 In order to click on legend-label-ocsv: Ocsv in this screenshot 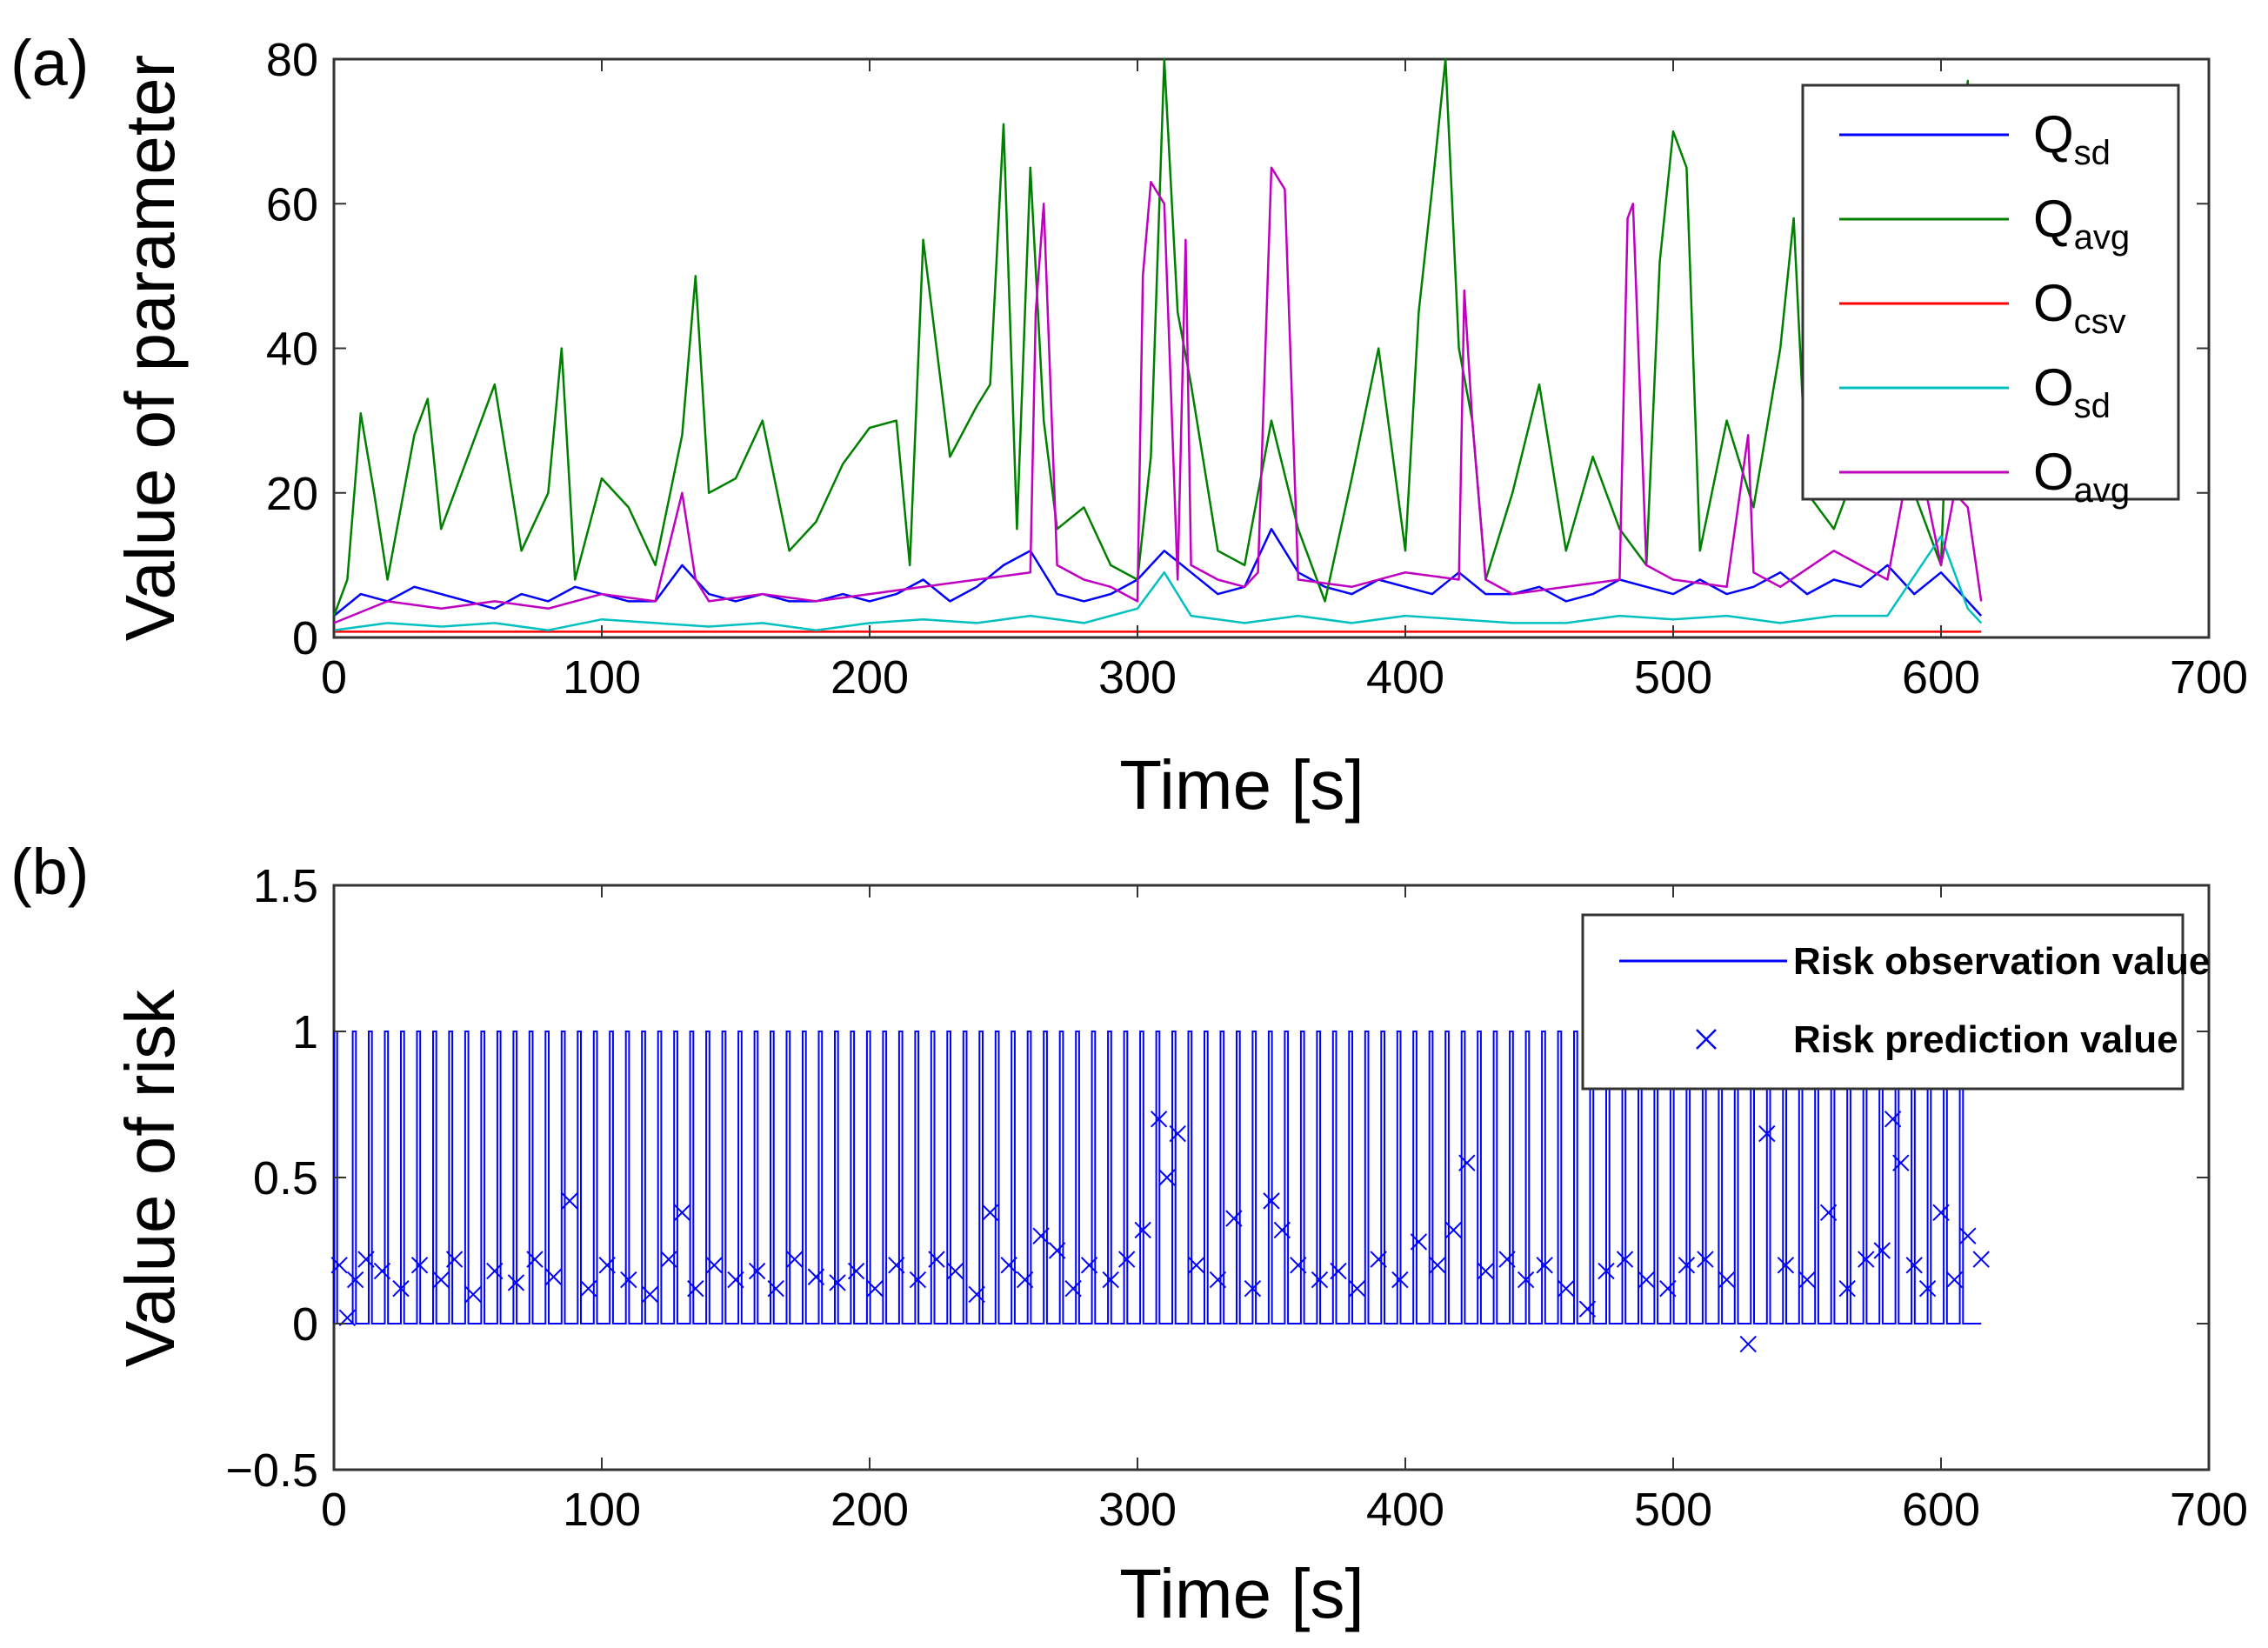, I will do `click(2079, 307)`.